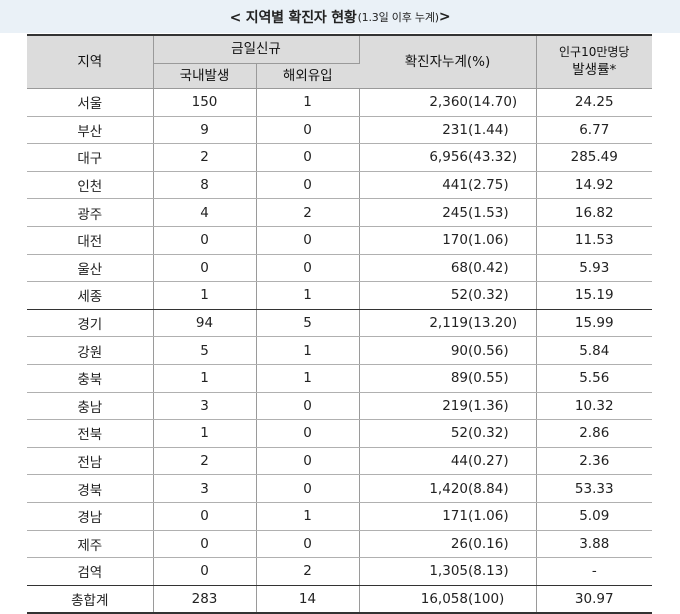  Describe the element at coordinates (594, 350) in the screenshot. I see `cell-rate: 5.84` at that location.